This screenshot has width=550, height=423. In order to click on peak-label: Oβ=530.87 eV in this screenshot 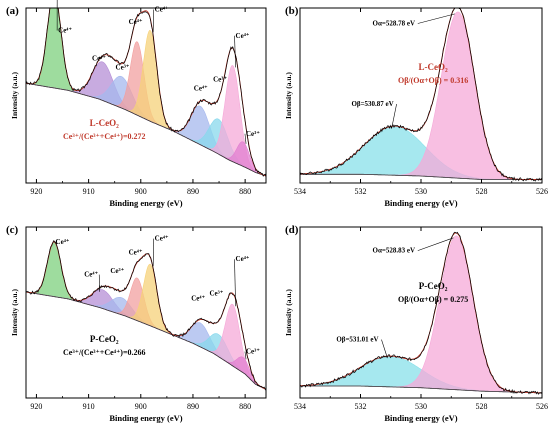, I will do `click(372, 104)`.